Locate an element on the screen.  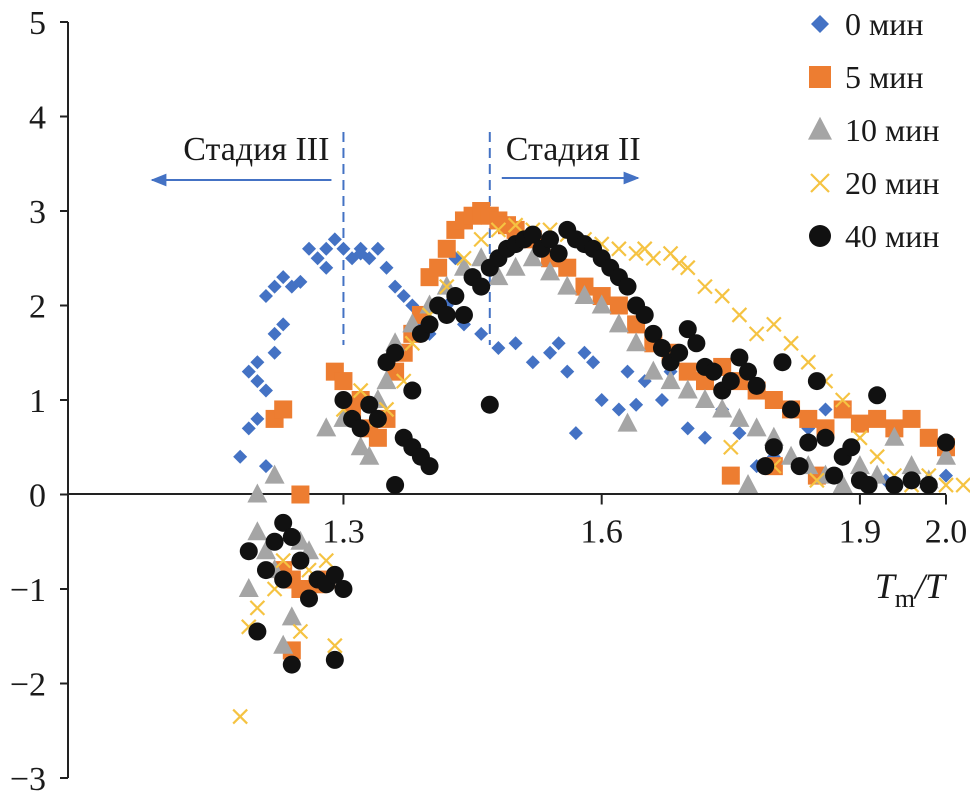
legend-label: 20 мин is located at coordinates (892, 183).